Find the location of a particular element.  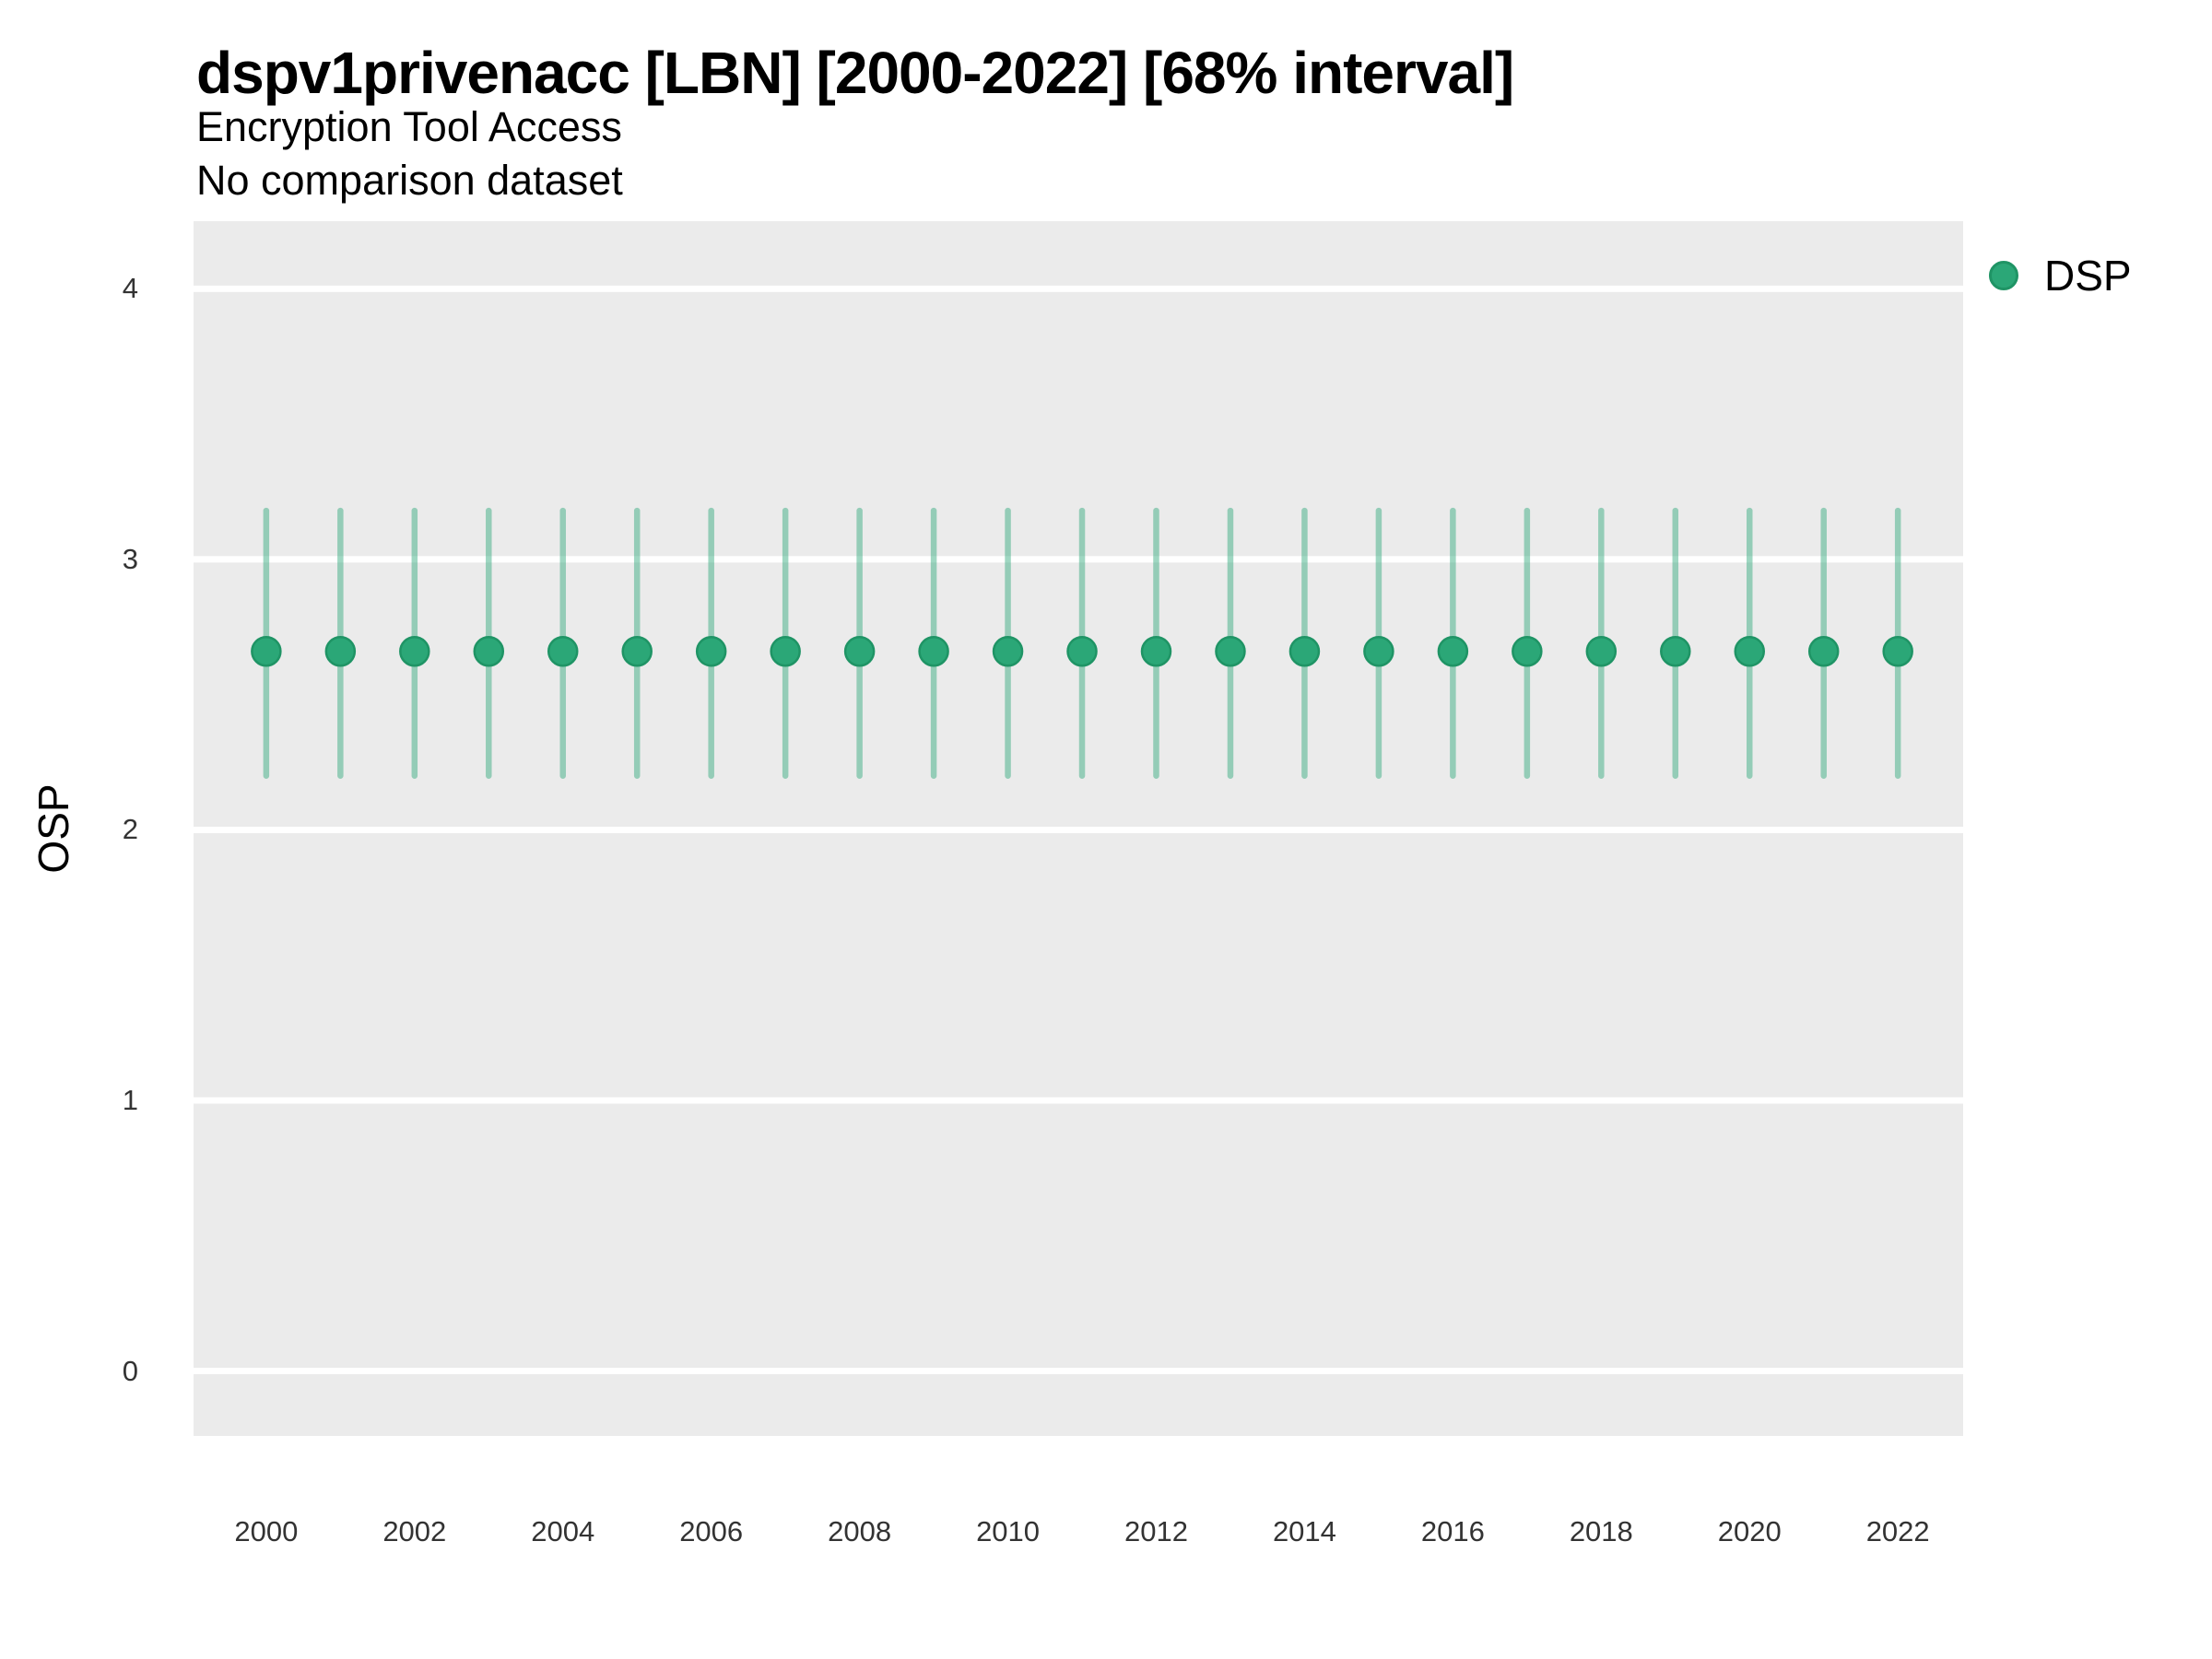

data-point-2015 is located at coordinates (1378, 651).